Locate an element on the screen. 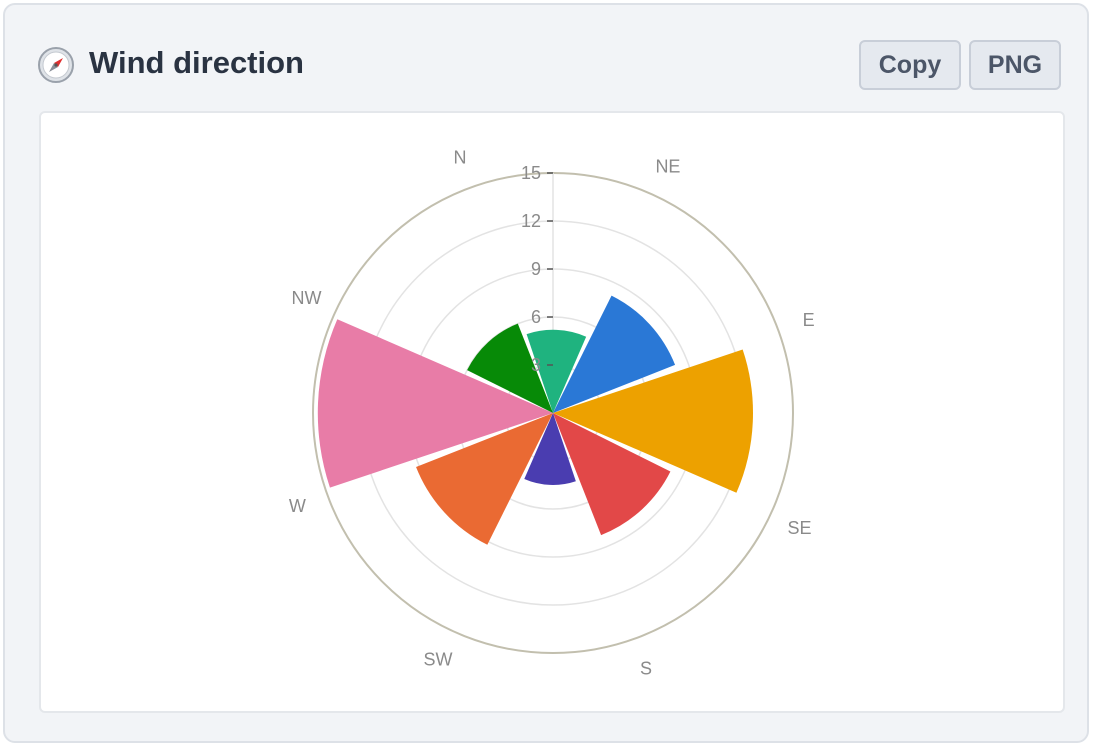 The image size is (1094, 748). wind-bar-w is located at coordinates (435, 403).